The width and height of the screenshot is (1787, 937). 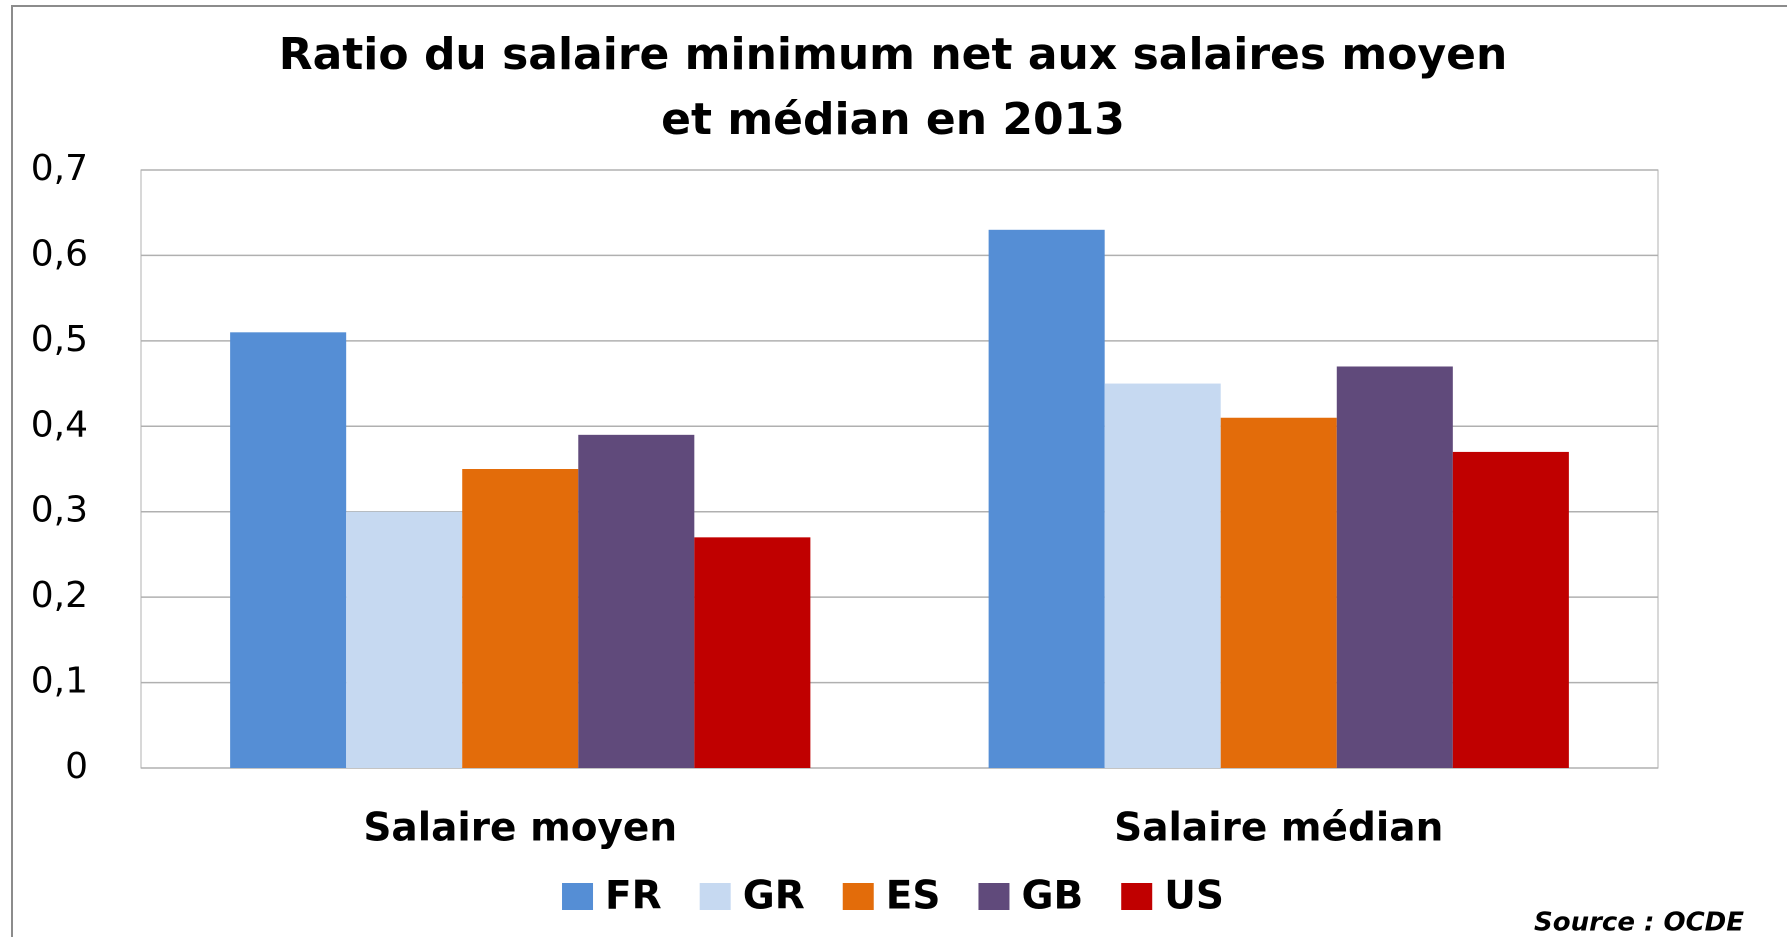 What do you see at coordinates (59, 339) in the screenshot?
I see `y-tick-label: 0,5` at bounding box center [59, 339].